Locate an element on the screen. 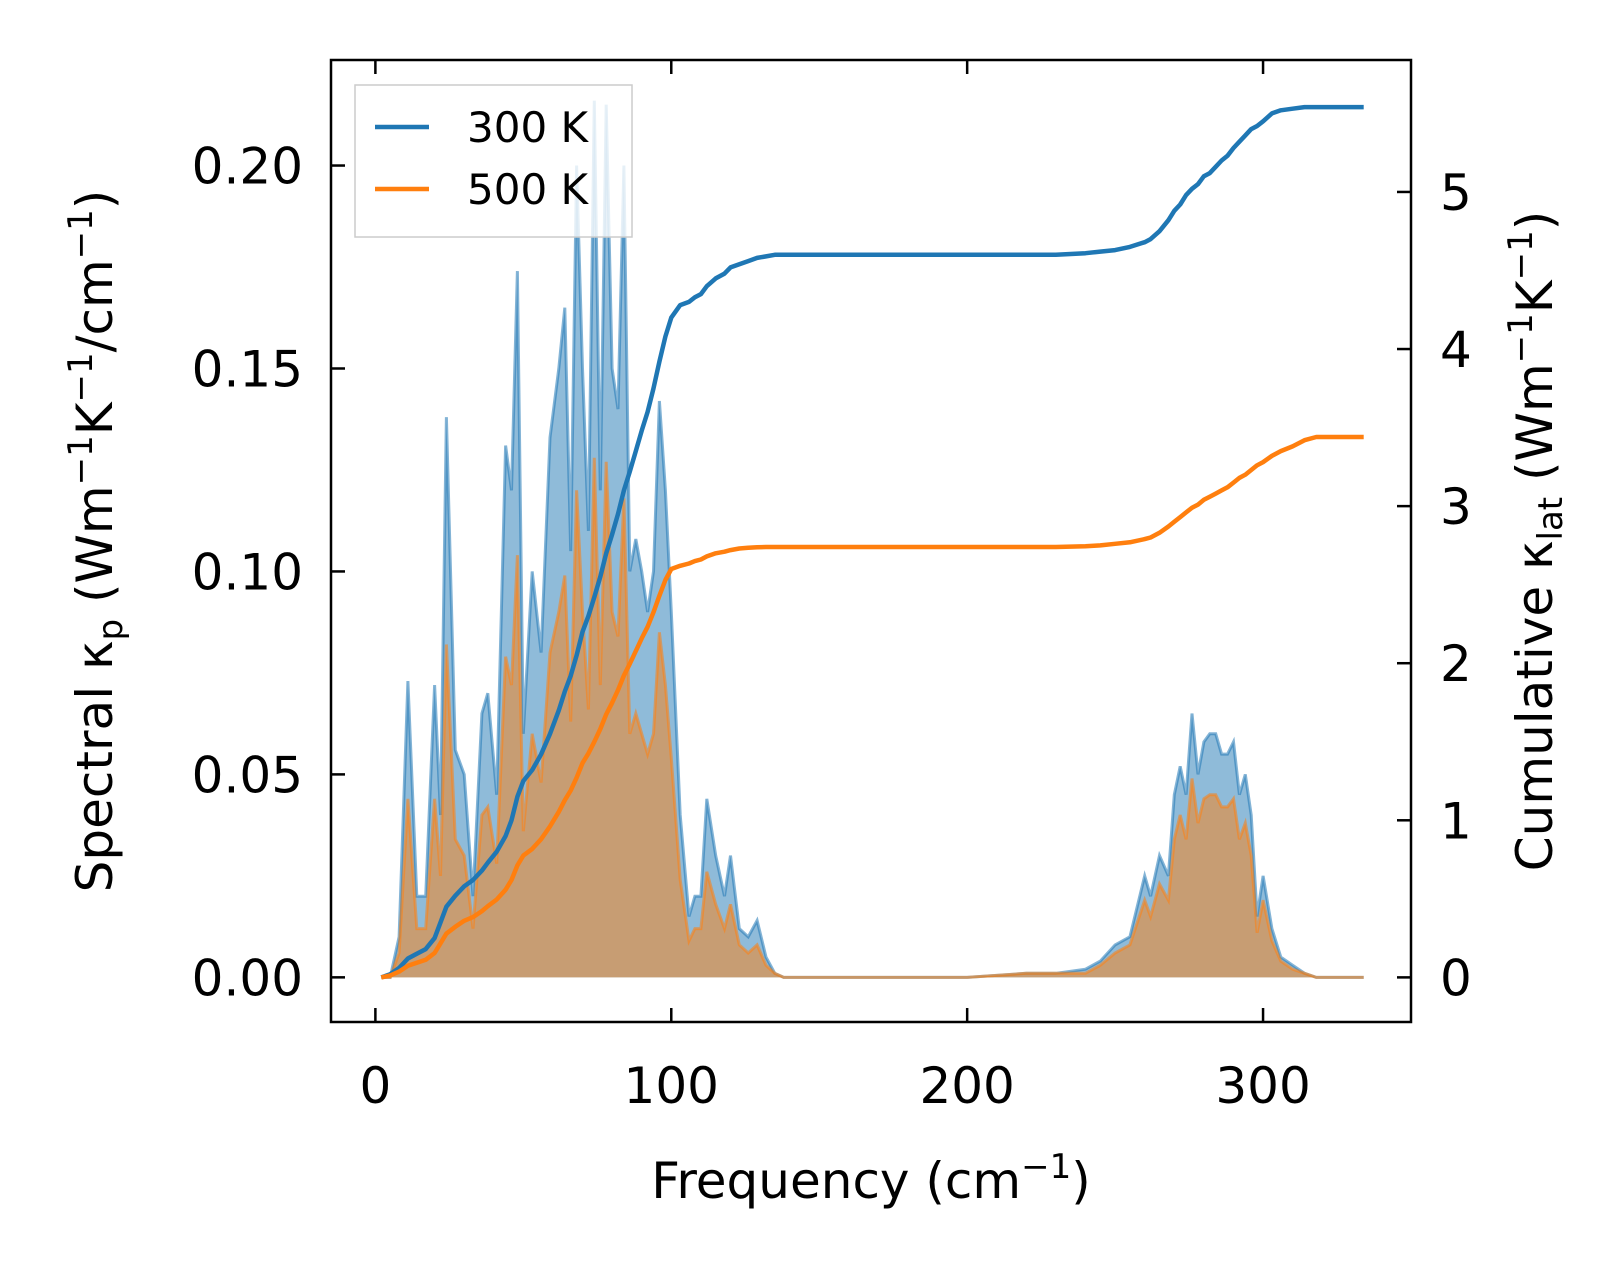  y-left-axis-title: Spectral κp (Wm−1K−1/cm−1) is located at coordinates (96, 541).